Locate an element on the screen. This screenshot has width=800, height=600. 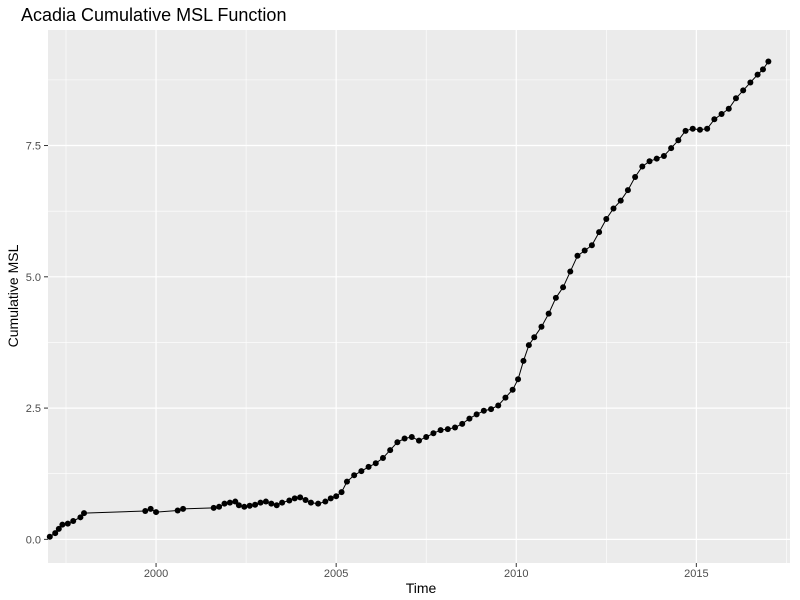
x-tick-label: 2015 is located at coordinates (696, 574).